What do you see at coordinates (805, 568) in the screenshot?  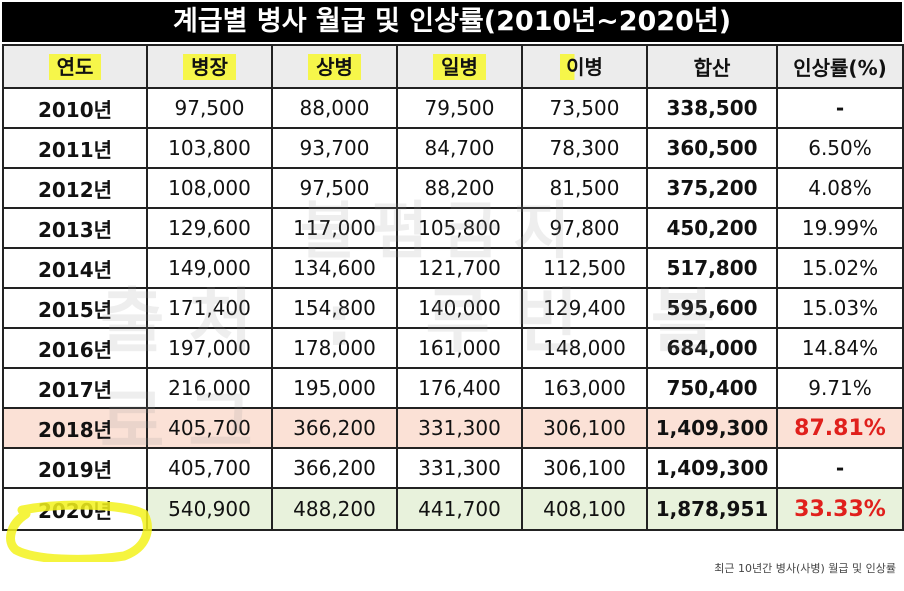 I see `image-caption: 최근 10년간 병사(사병) 월급 및 인상률` at bounding box center [805, 568].